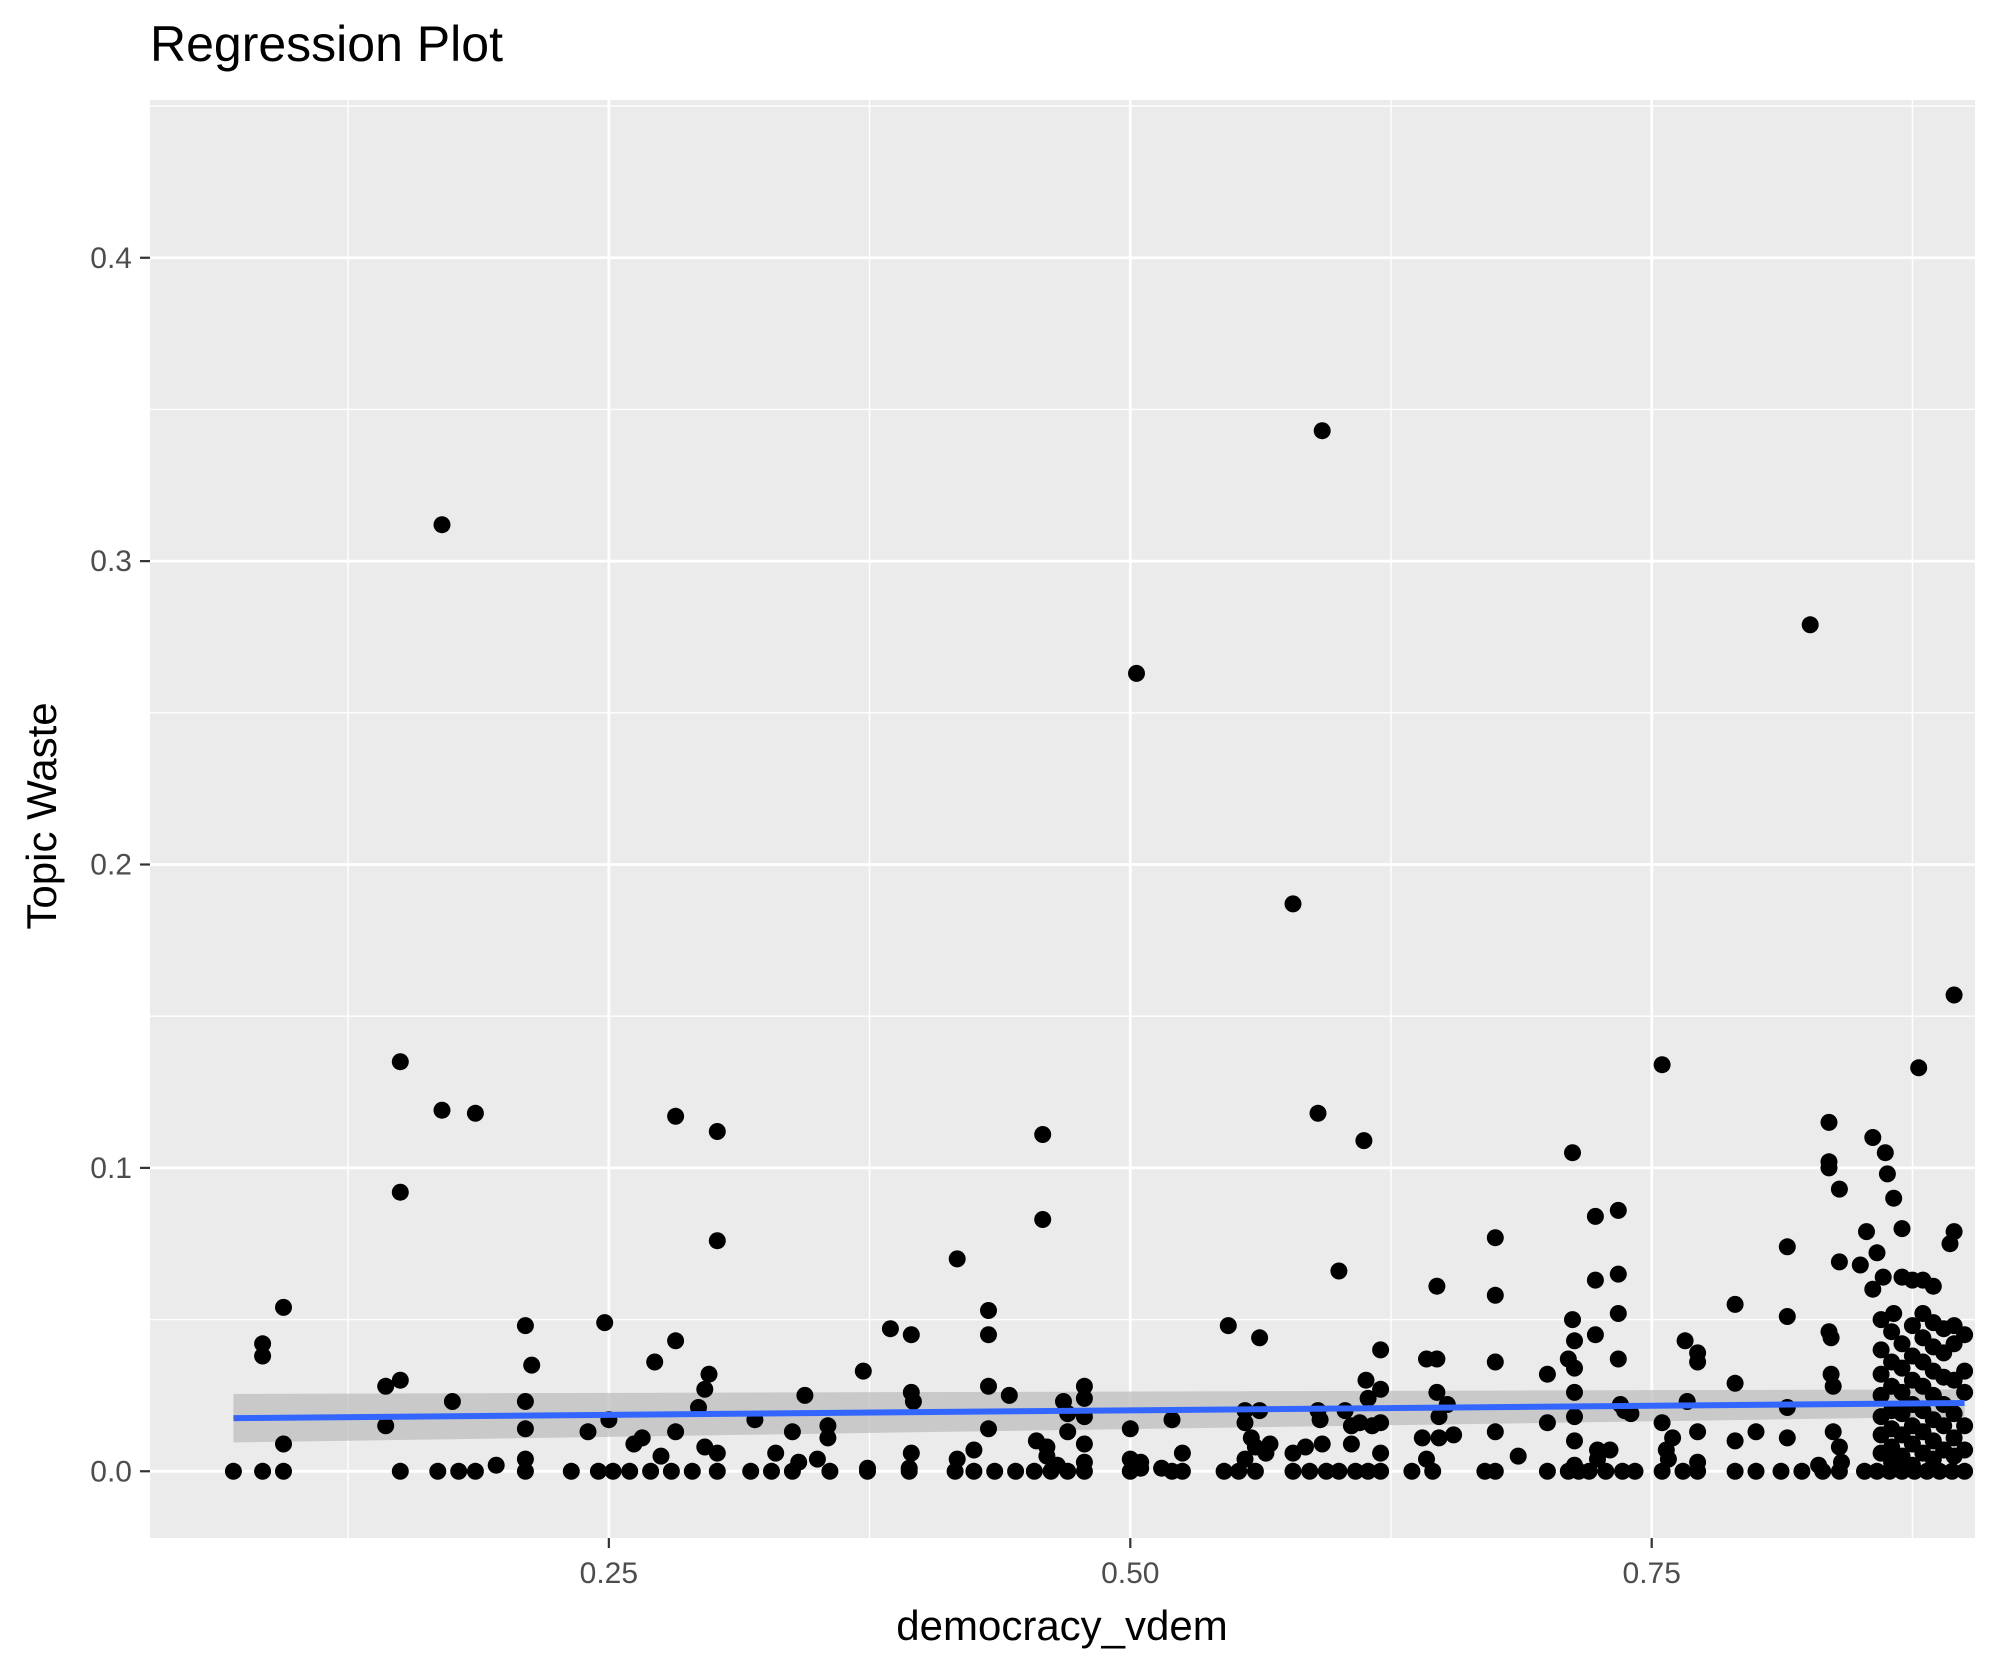 This screenshot has height=1665, width=1990. I want to click on x-axis-title: democracy_vdem, so click(1061, 1625).